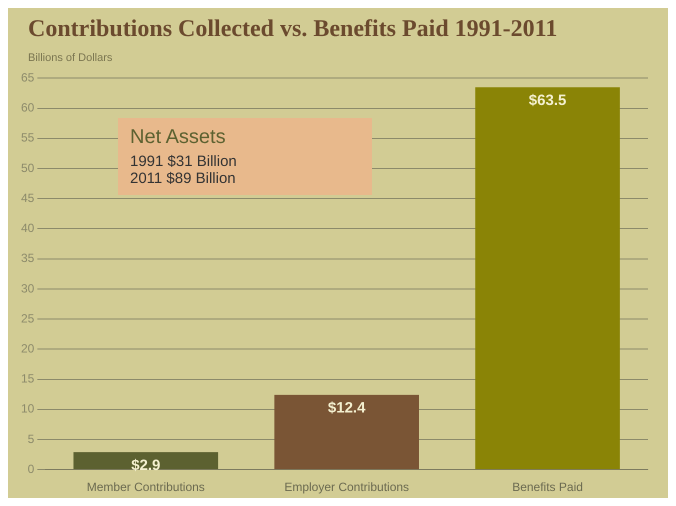 This screenshot has width=676, height=506. Describe the element at coordinates (293, 29) in the screenshot. I see `chart-title: Contributions Collected vs. Benefits Paid 1991-2011` at that location.